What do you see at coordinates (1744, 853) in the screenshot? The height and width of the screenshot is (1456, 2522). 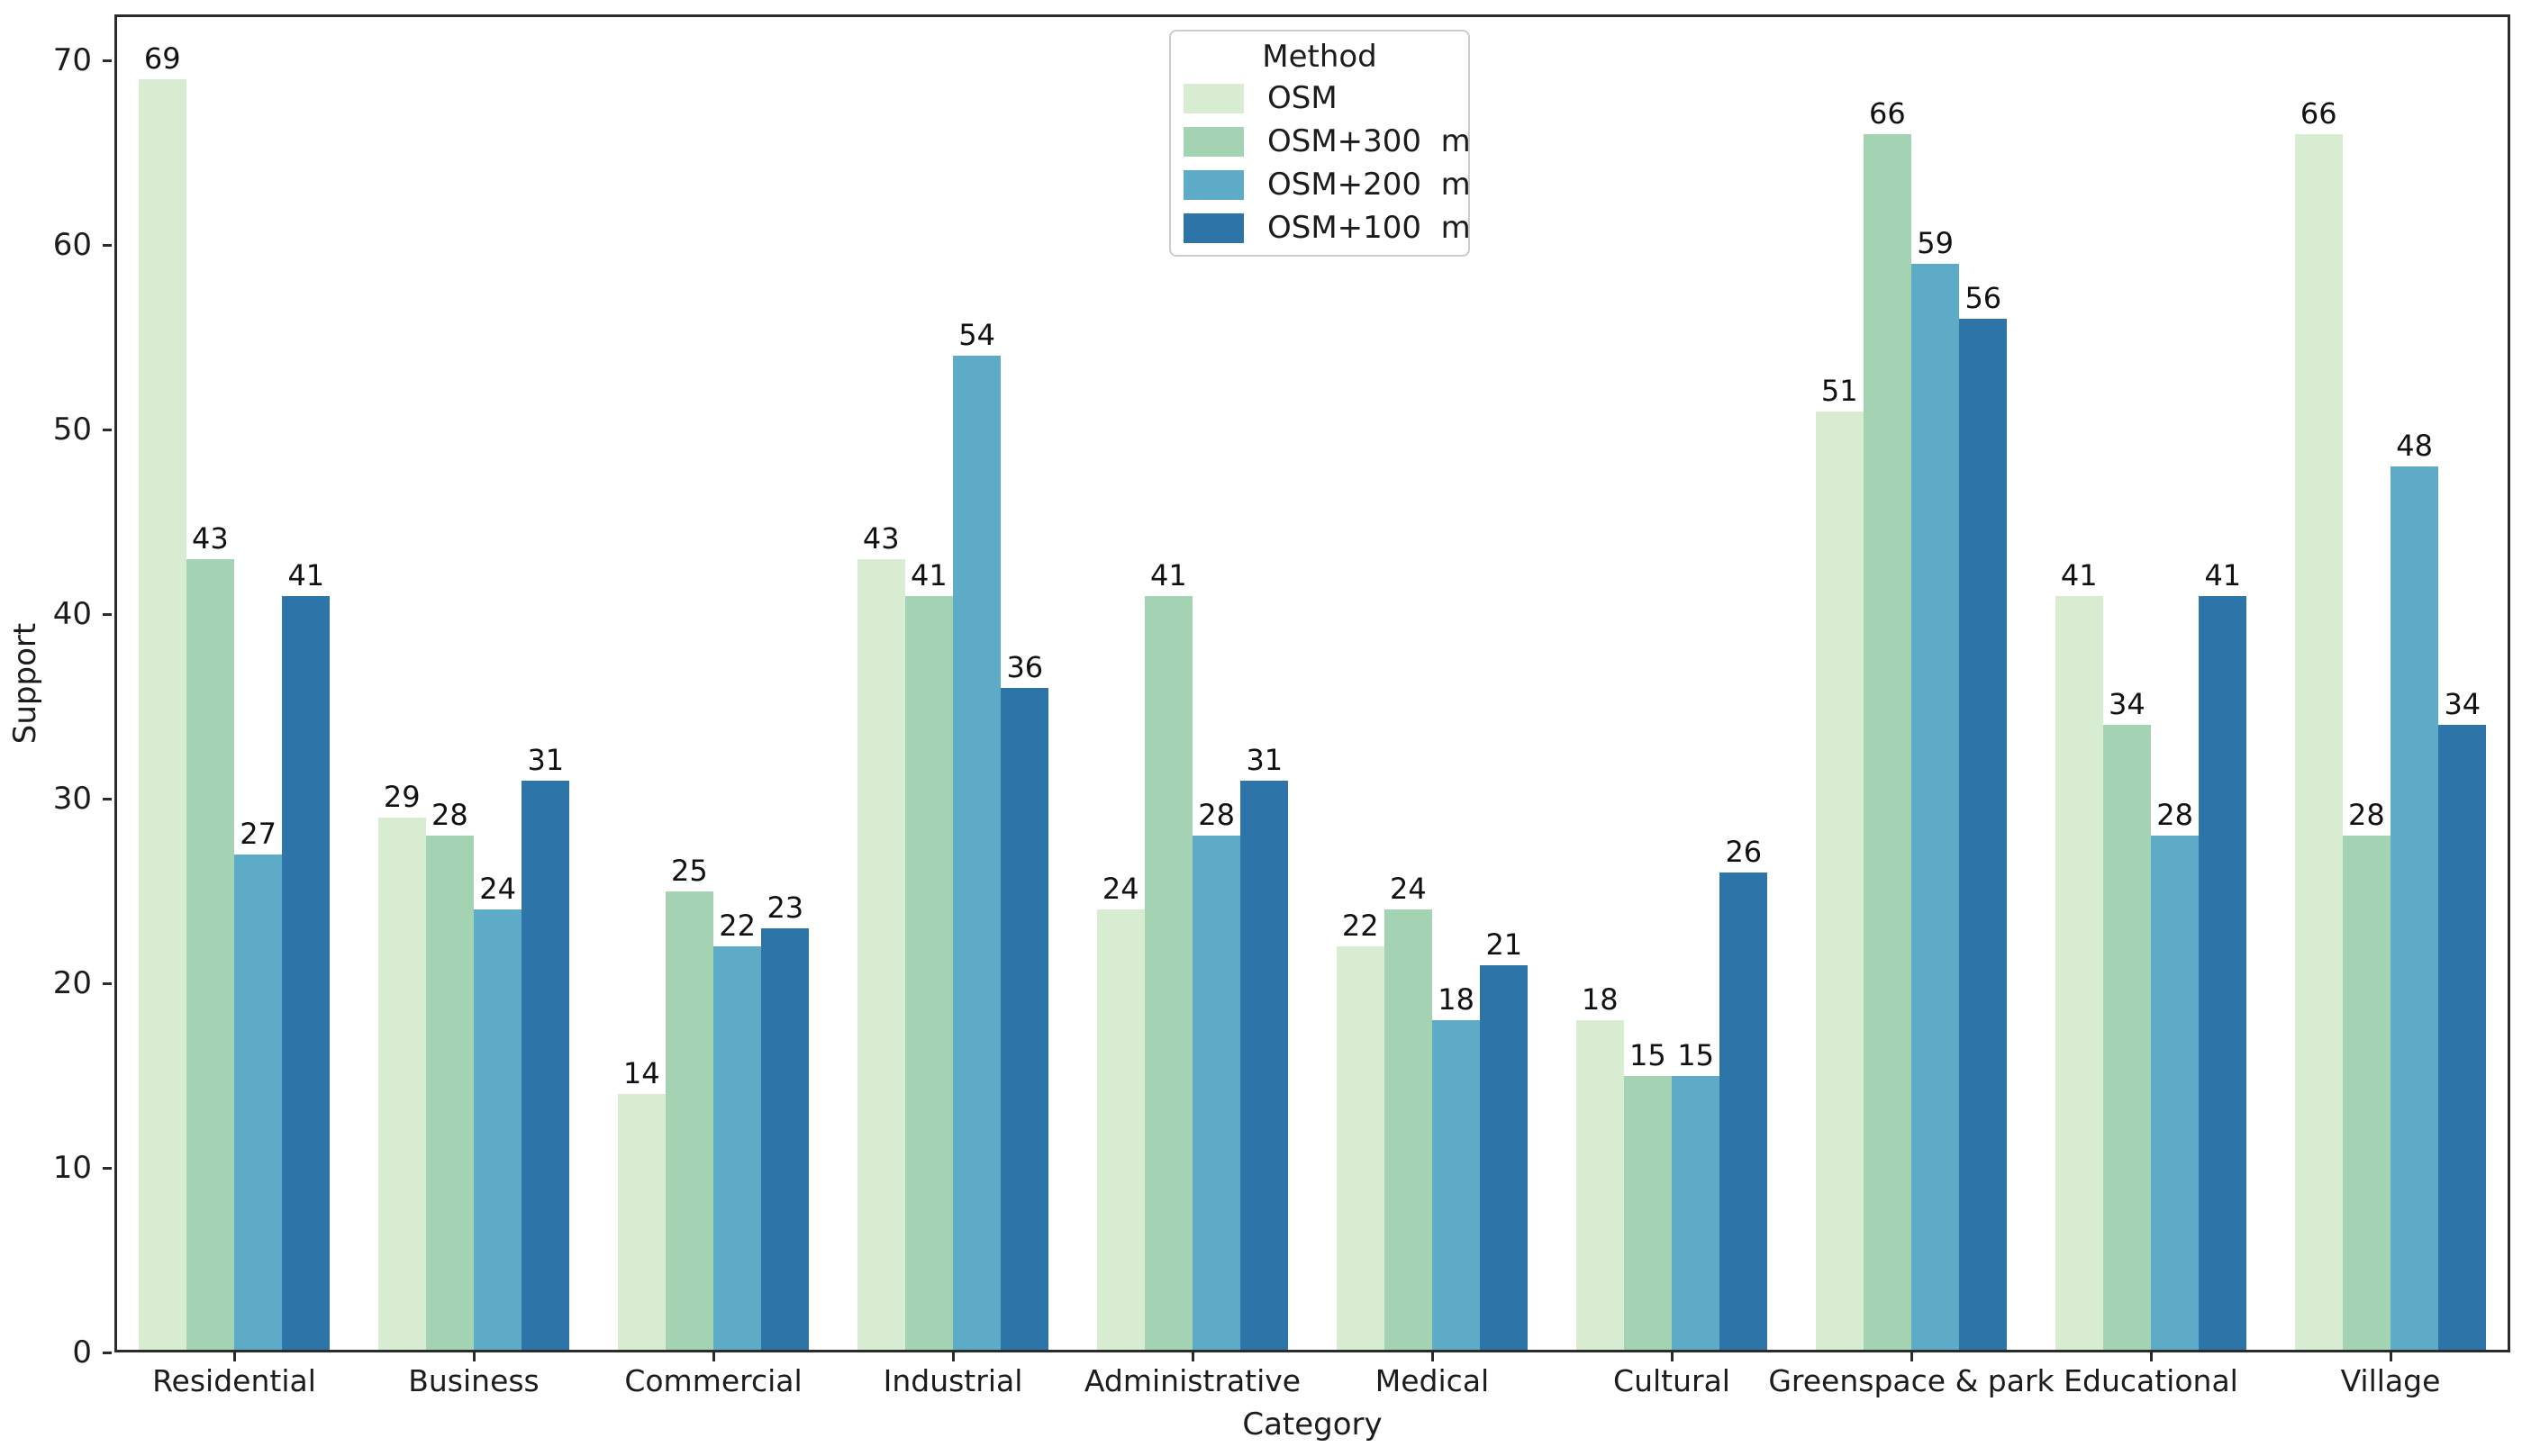 I see `bar-value-label: 26` at bounding box center [1744, 853].